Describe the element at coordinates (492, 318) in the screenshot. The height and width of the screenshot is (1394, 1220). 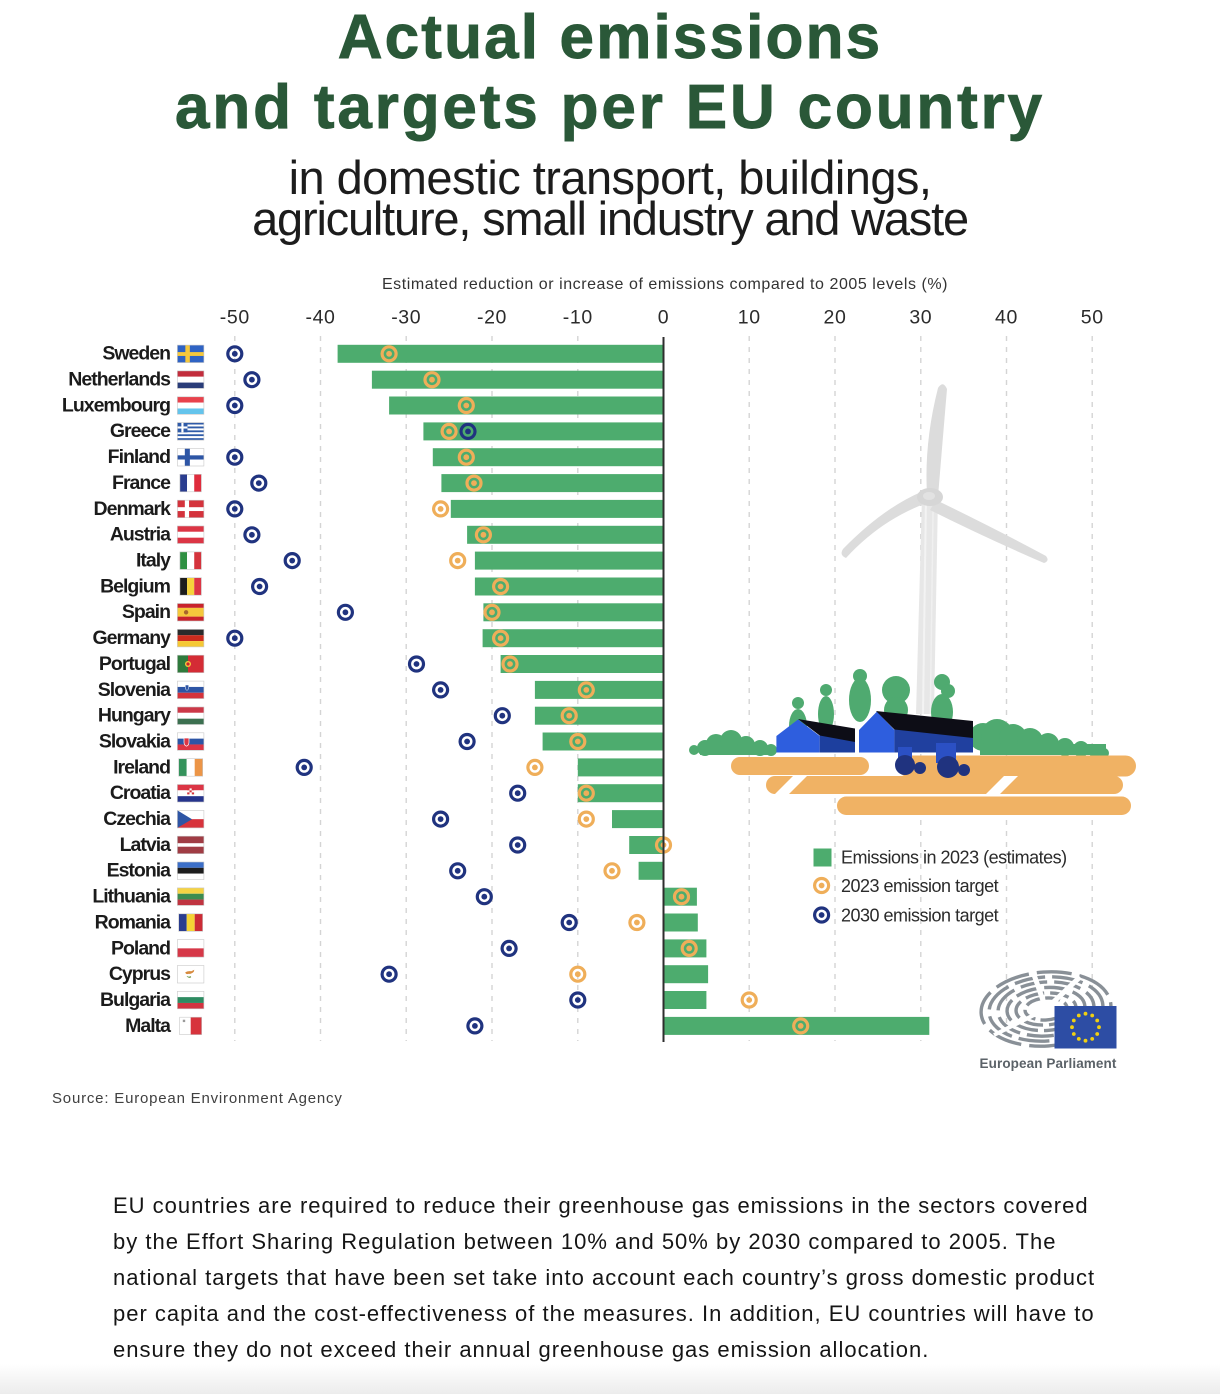
I see `svg-text: -20` at that location.